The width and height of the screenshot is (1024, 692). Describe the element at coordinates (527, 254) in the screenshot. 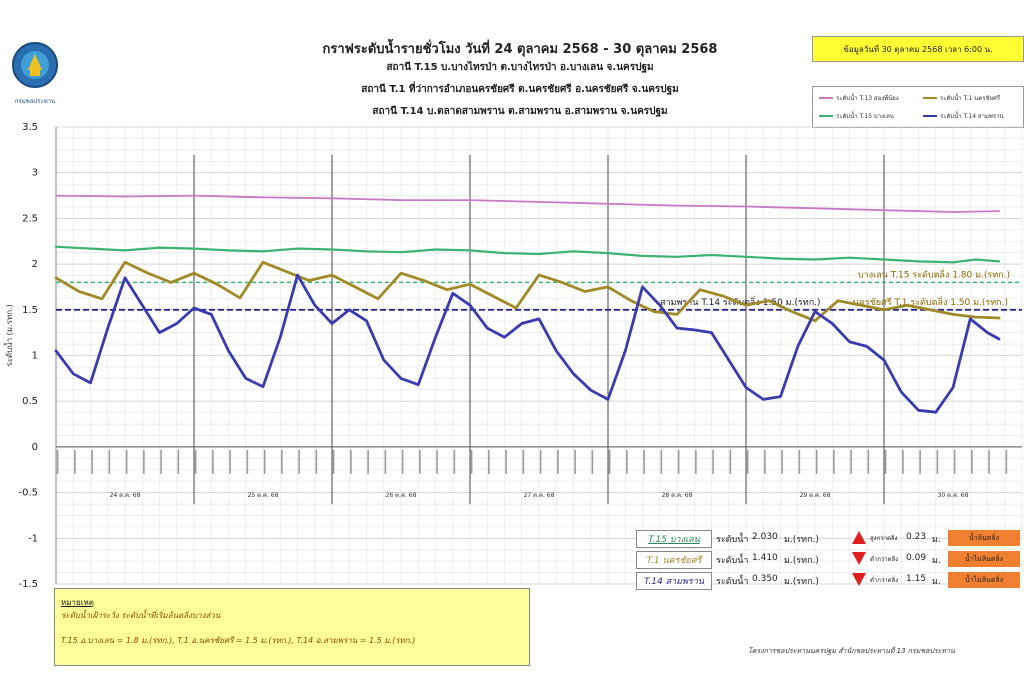

I see `series-line-t15` at that location.